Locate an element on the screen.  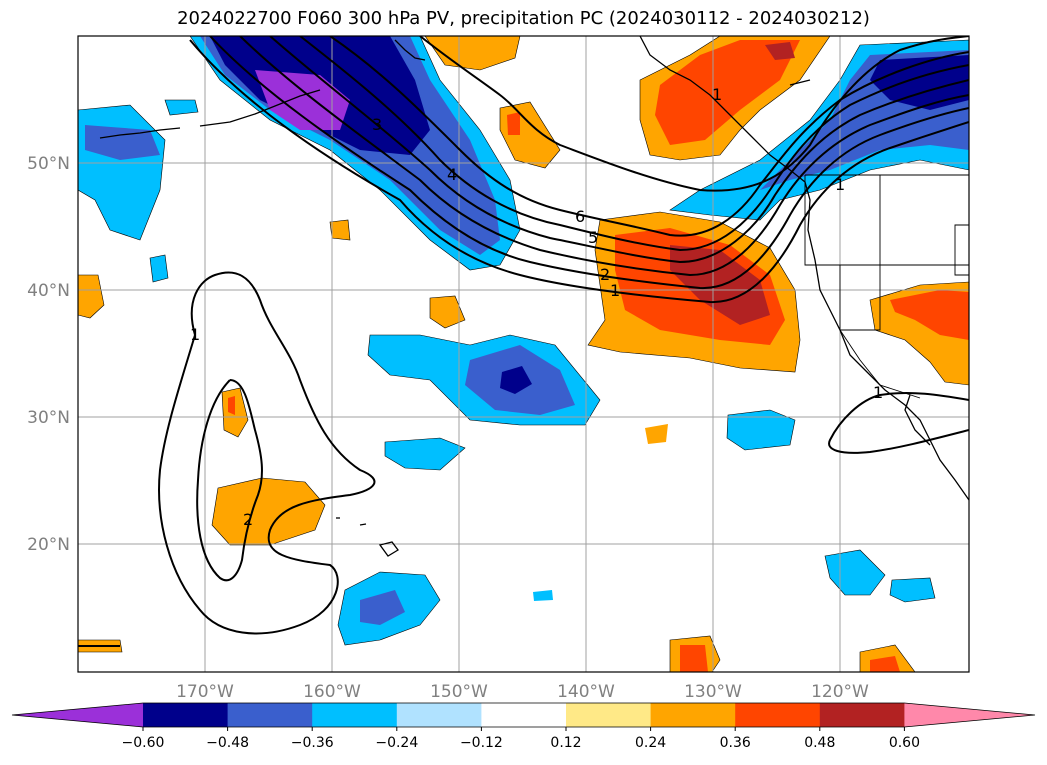
colorbar-tick-label: 0.24 is located at coordinates (650, 743).